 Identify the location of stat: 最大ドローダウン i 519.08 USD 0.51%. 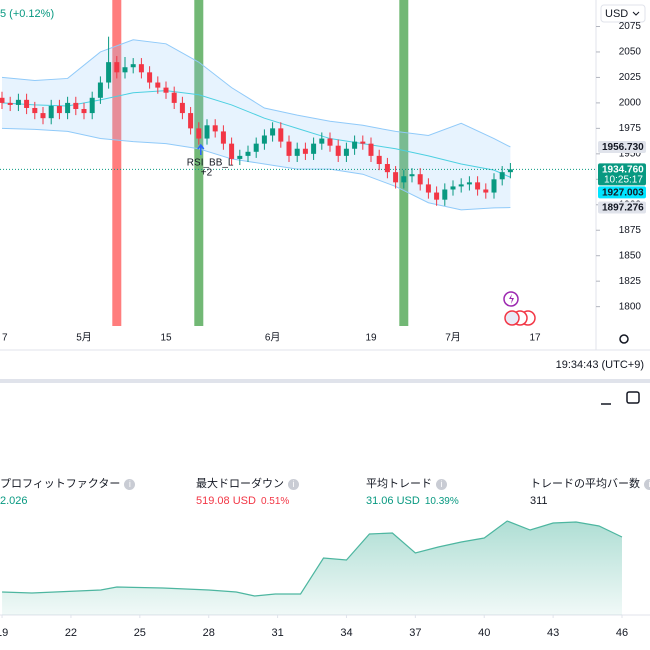
(247, 493).